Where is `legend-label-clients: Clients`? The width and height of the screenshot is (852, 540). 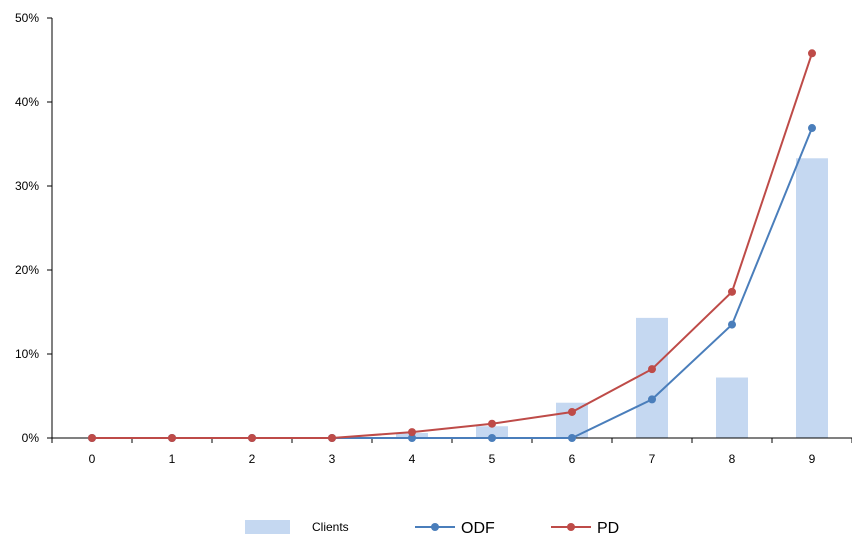 legend-label-clients: Clients is located at coordinates (330, 527).